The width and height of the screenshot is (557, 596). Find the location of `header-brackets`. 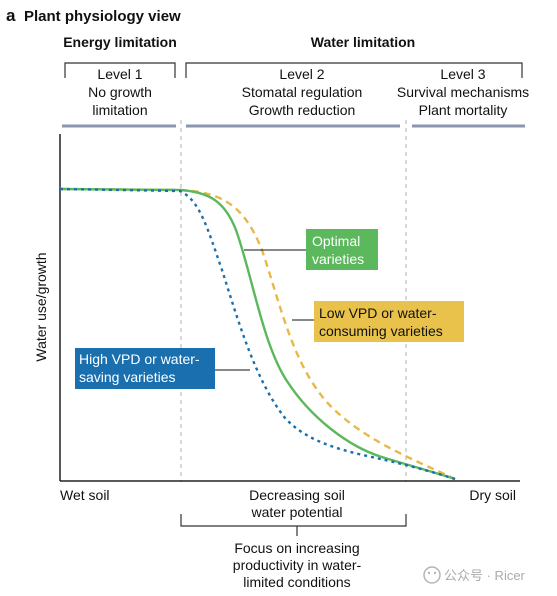

header-brackets is located at coordinates (293, 70).